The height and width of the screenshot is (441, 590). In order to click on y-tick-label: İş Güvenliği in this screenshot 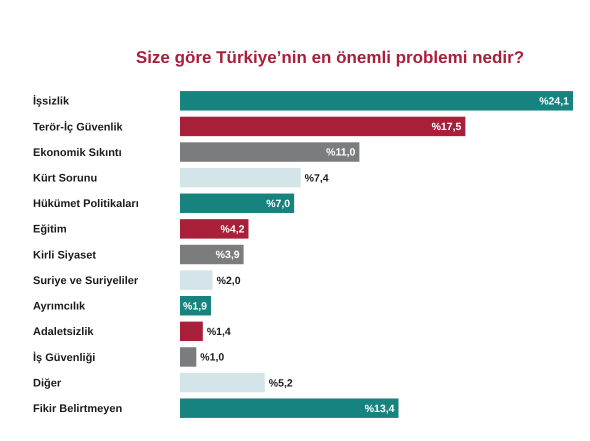, I will do `click(64, 357)`.